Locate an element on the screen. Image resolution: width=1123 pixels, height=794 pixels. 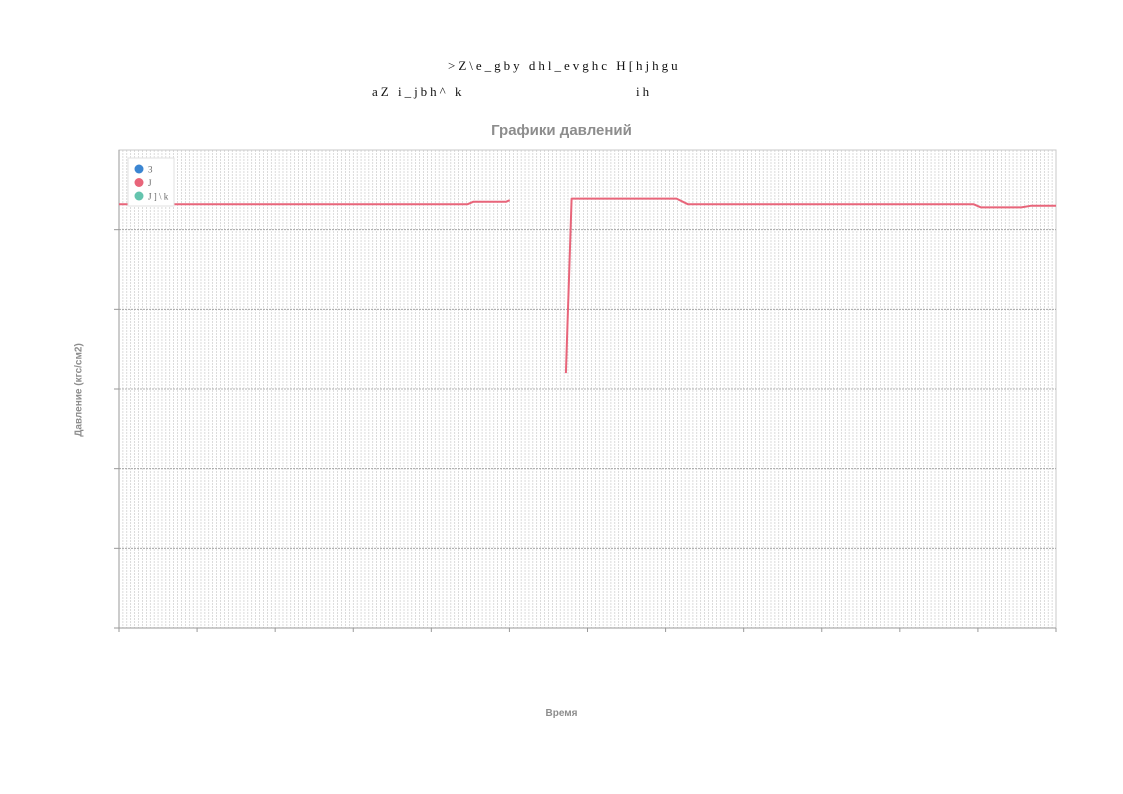
chart-title: Графики давлений is located at coordinates (561, 130).